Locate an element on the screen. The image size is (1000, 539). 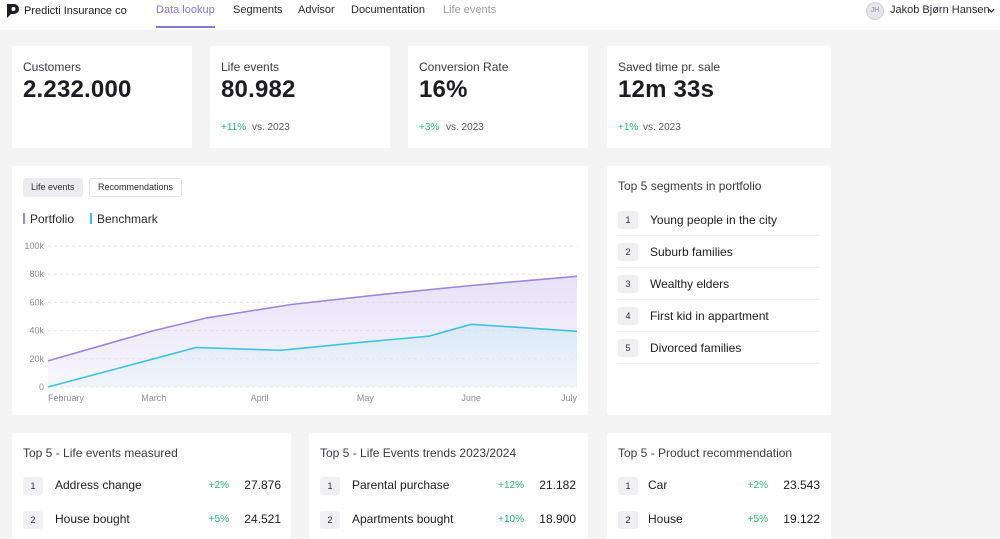
list-item: 2 Suburb families is located at coordinates (719, 252).